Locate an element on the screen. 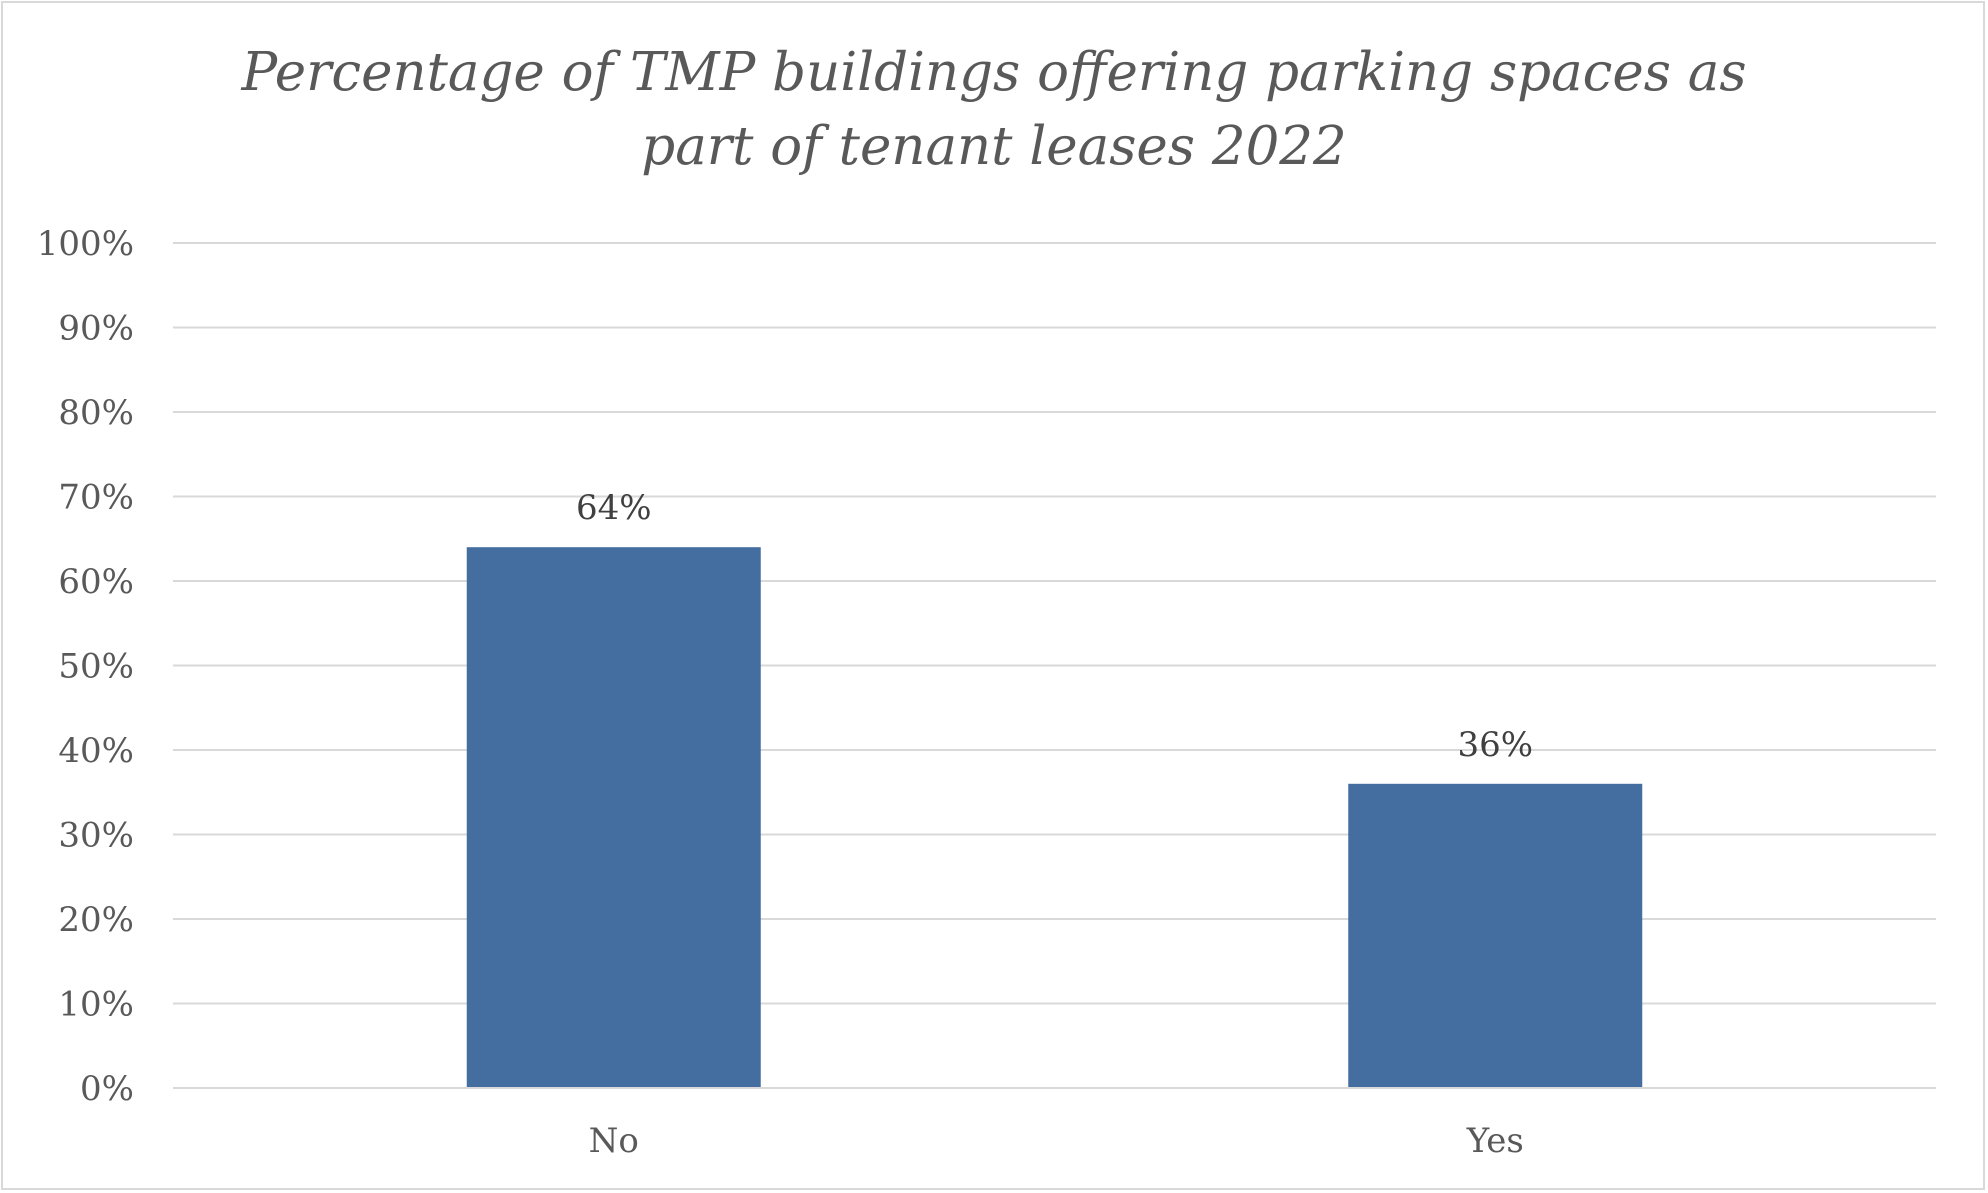 This screenshot has width=1988, height=1193. y-axis-tick-labels: 0% 10% 20% 30% 40% 50% 60% 70% 80% 90% 100% is located at coordinates (85, 666).